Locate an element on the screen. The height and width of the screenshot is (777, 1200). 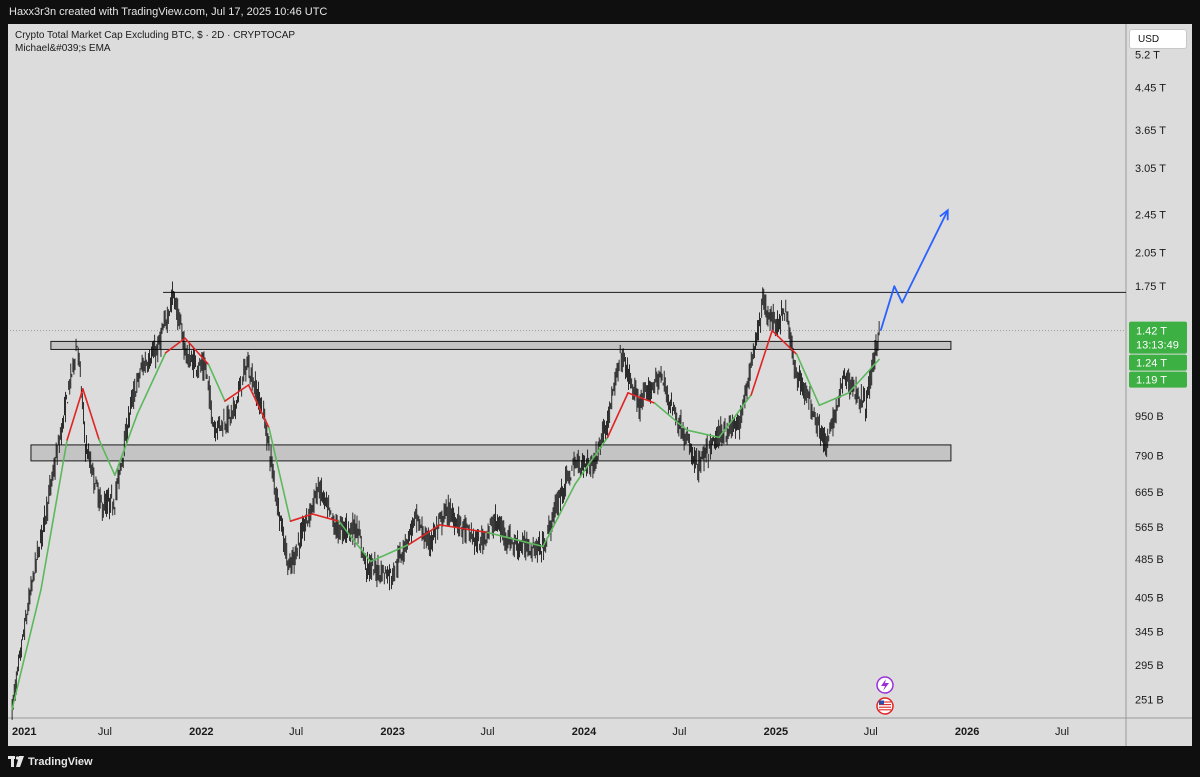
x-tick-label-5: Jul is located at coordinates (488, 732).